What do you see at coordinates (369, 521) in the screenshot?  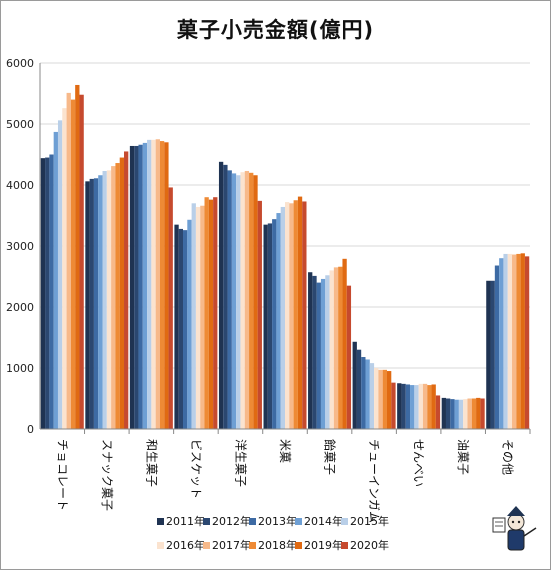 I see `legend-label: 2015年` at bounding box center [369, 521].